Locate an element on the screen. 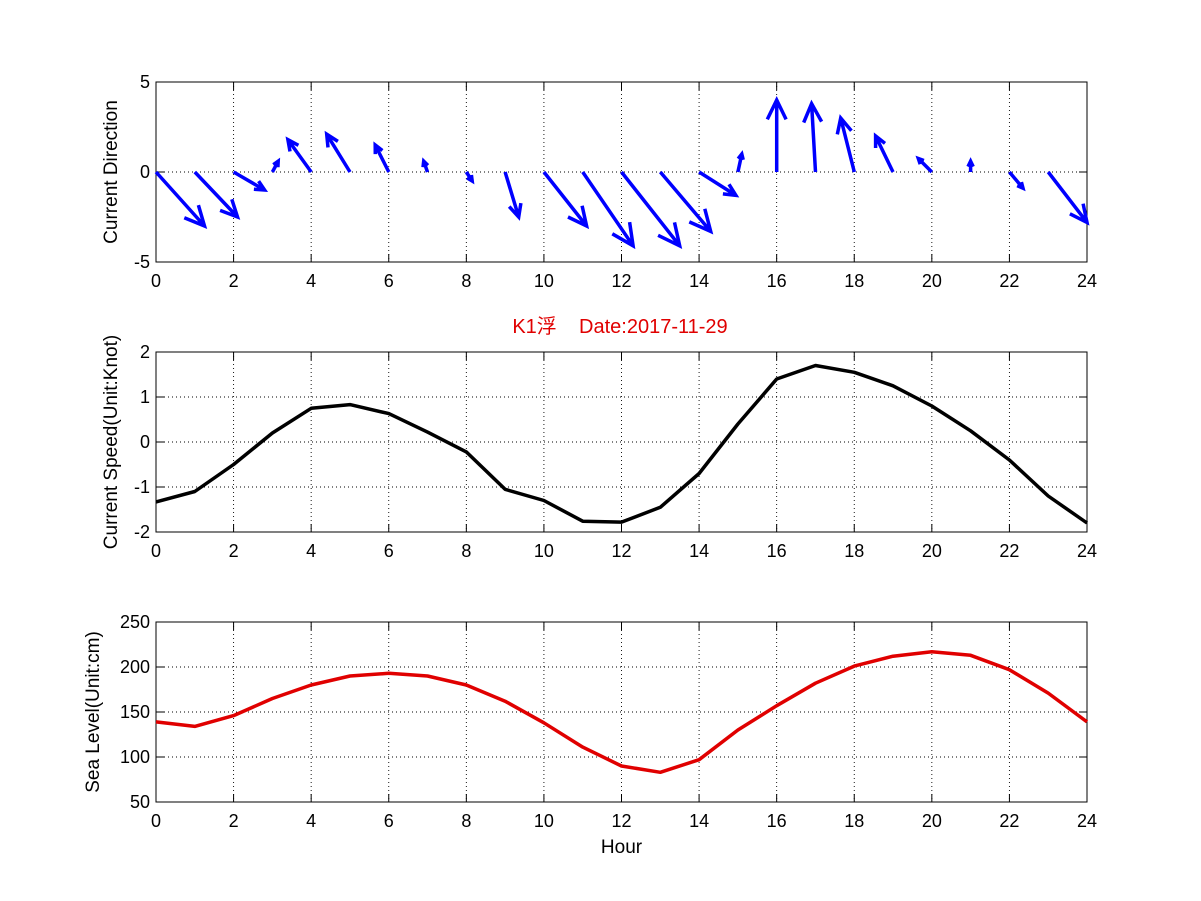  y-tick-label: -1 is located at coordinates (142, 487).